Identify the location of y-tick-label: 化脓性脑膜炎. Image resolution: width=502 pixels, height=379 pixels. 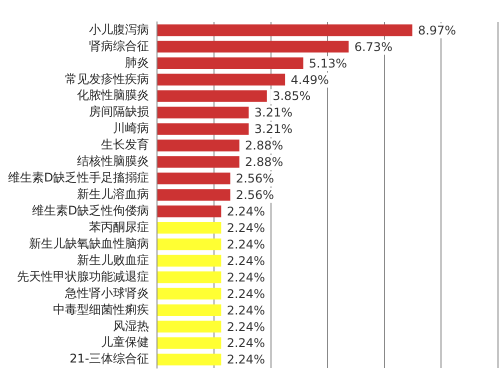
(113, 95).